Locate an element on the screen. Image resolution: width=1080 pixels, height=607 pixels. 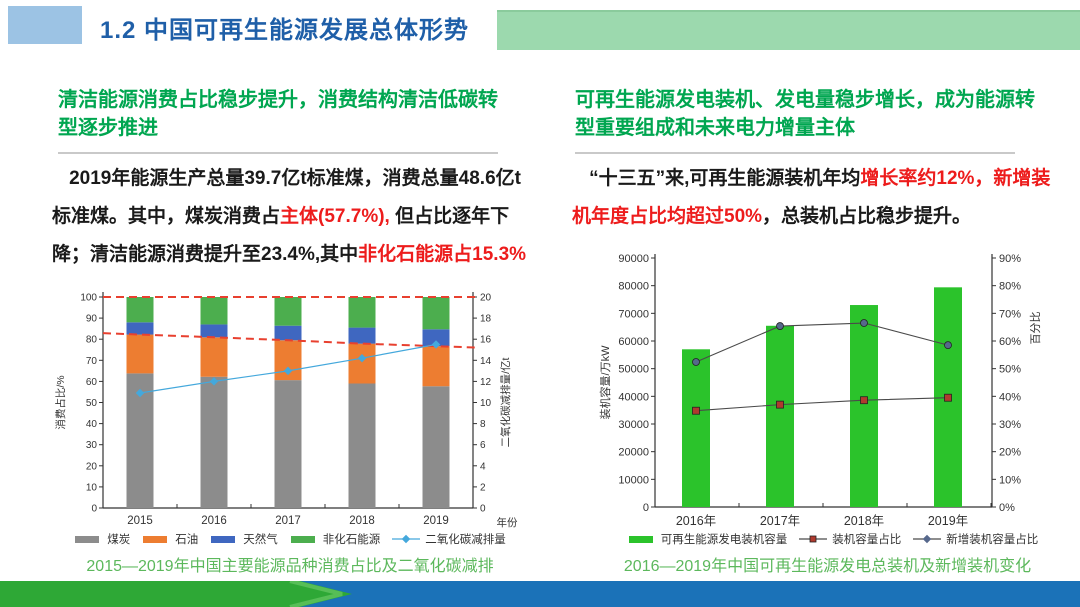
renewable-capacity-legend: 可再生能源发电装机容量 装机容量占比 新增装机容量占比 is located at coordinates (833, 539).